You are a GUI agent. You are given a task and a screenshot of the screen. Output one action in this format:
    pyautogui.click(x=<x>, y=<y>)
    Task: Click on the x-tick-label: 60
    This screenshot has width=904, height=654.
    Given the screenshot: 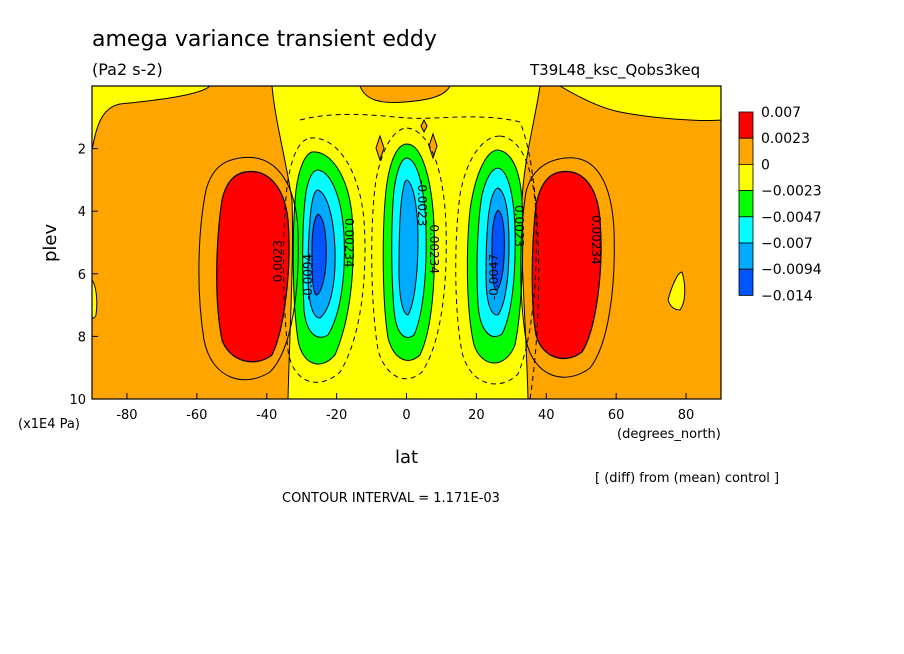 What is the action you would take?
    pyautogui.click(x=616, y=415)
    